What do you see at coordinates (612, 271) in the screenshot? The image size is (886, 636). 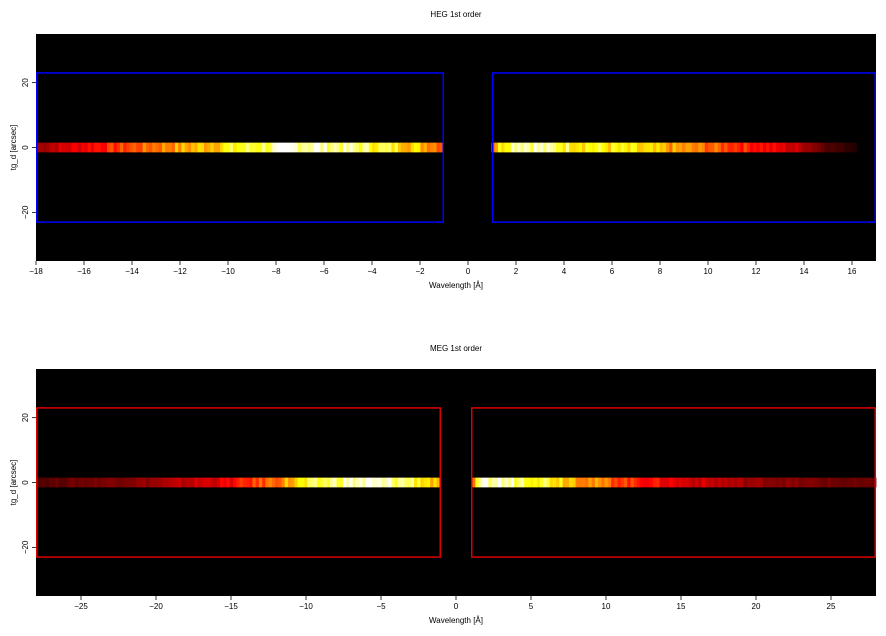 I see `x-tick-label: 6` at bounding box center [612, 271].